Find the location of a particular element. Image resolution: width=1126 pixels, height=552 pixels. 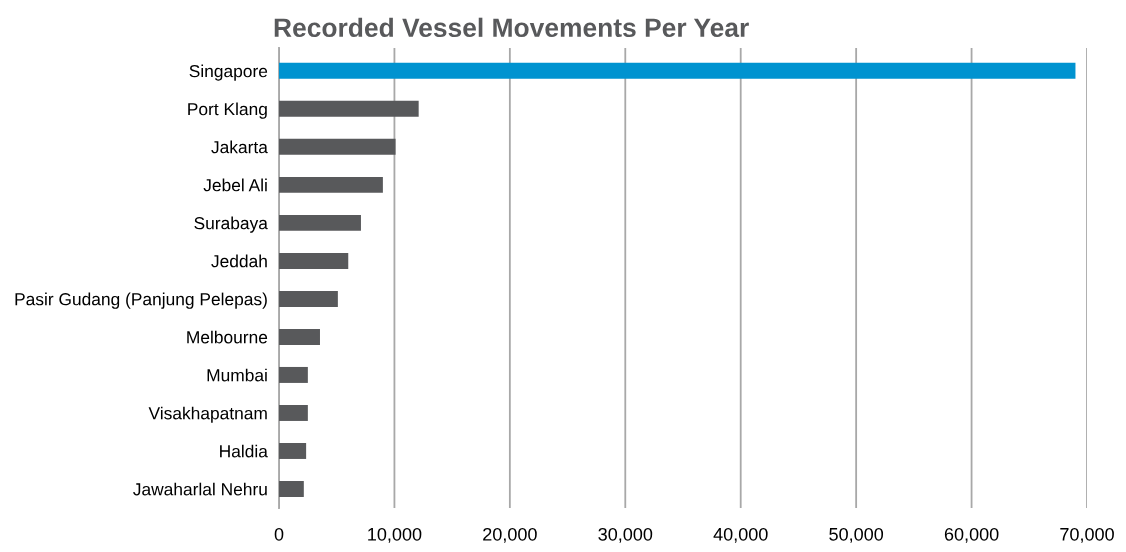

y-tick-label: Melbourne is located at coordinates (227, 337).